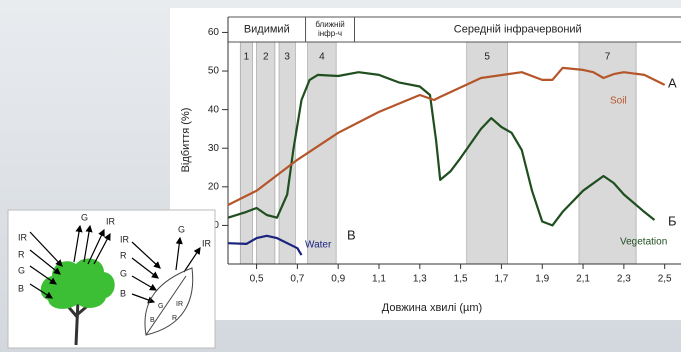 The image size is (681, 352). What do you see at coordinates (214, 148) in the screenshot?
I see `y-tick-label: 30` at bounding box center [214, 148].